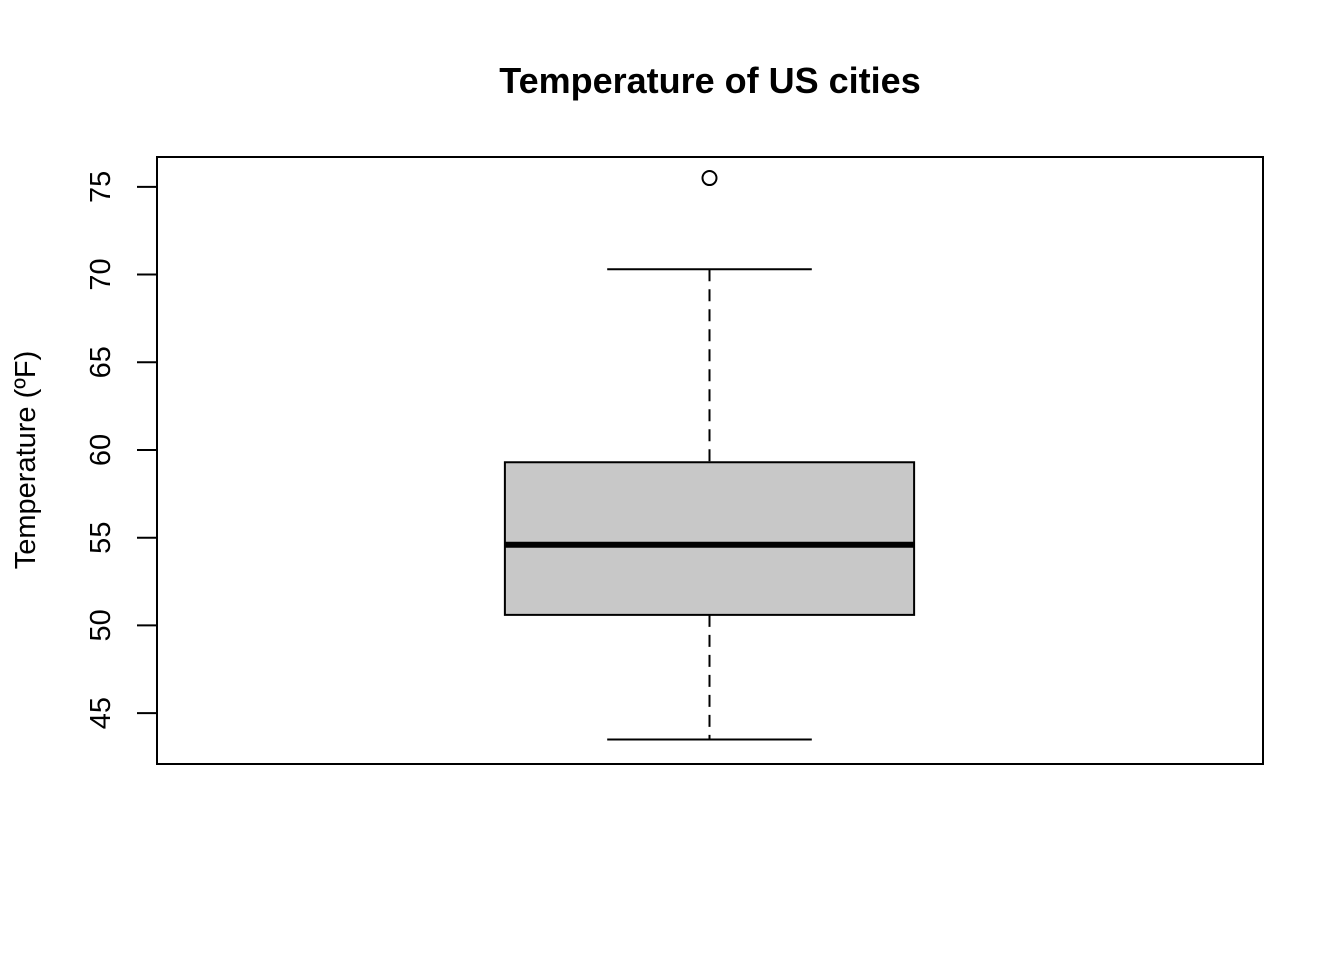  I want to click on y-tick-label-55: 55, so click(101, 538).